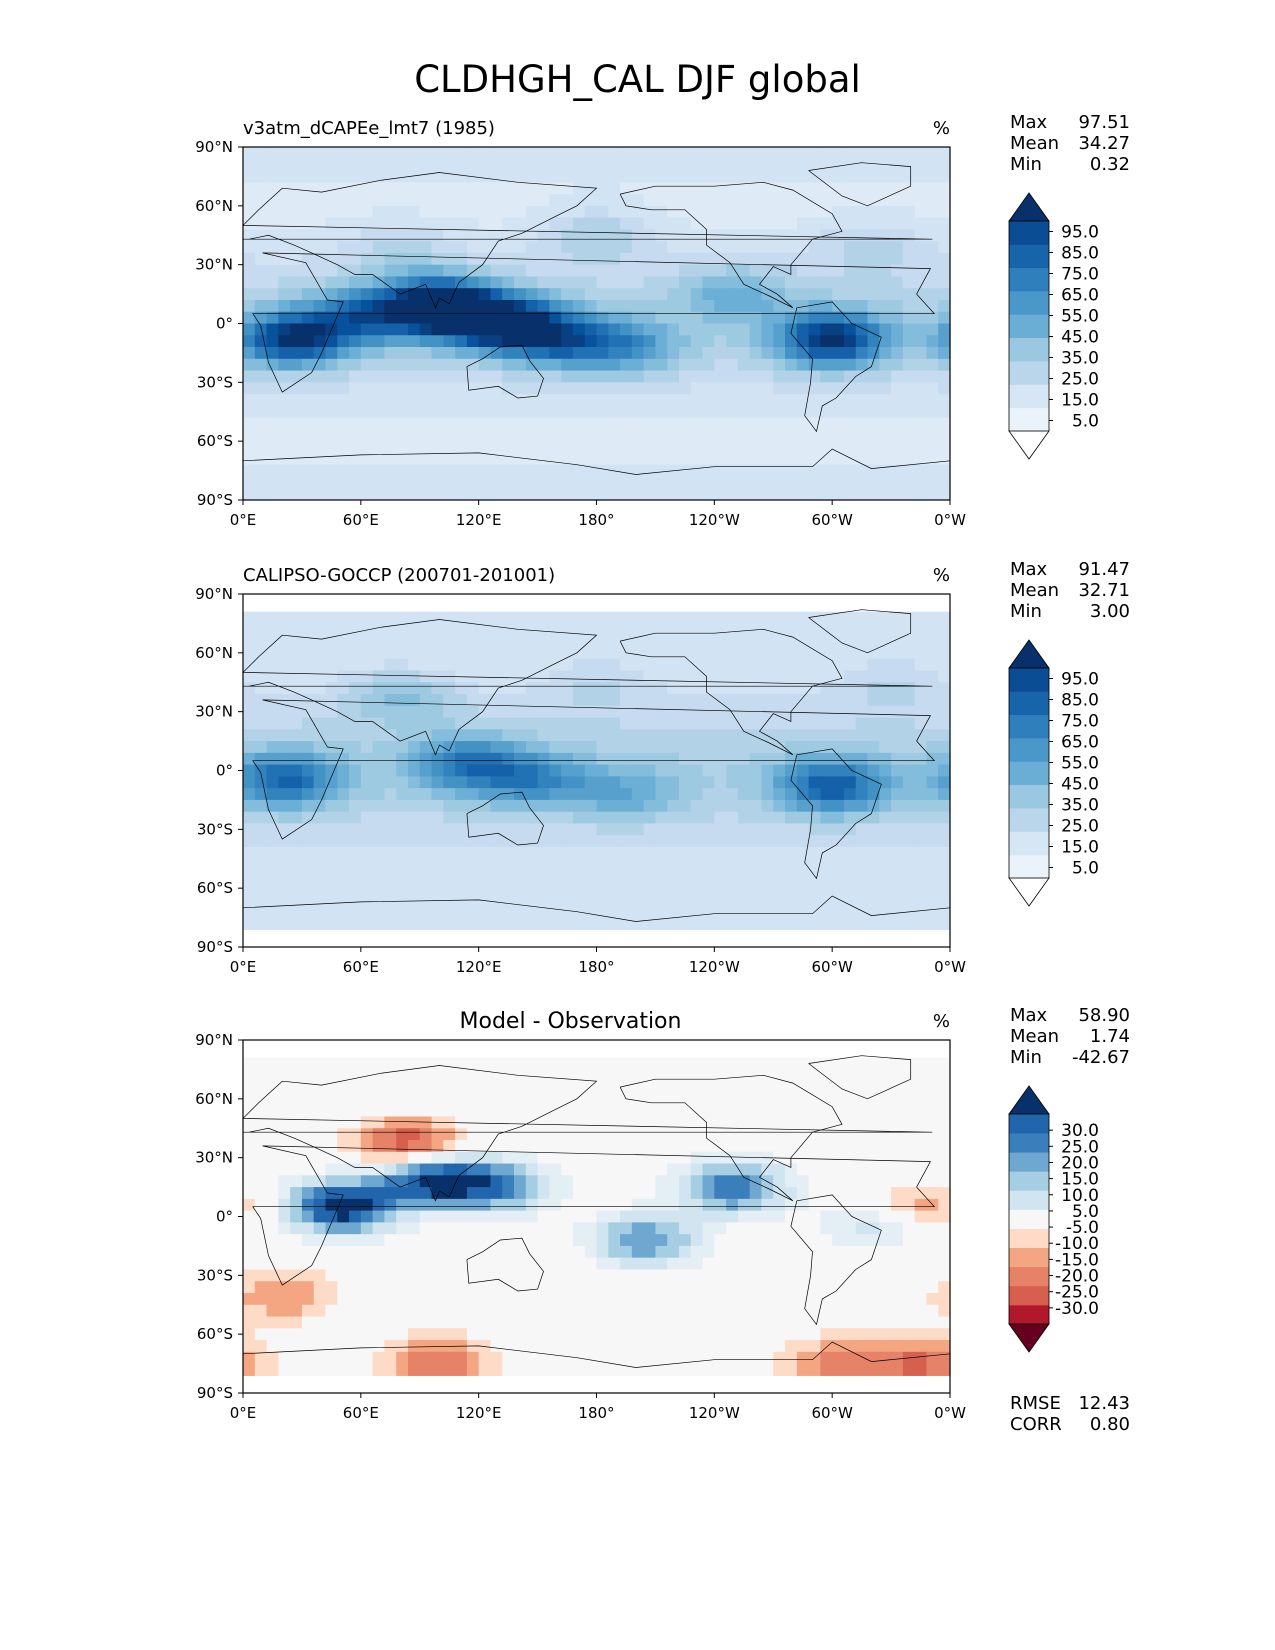 This screenshot has width=1275, height=1650. I want to click on y-tick-label: 0°, so click(224, 324).